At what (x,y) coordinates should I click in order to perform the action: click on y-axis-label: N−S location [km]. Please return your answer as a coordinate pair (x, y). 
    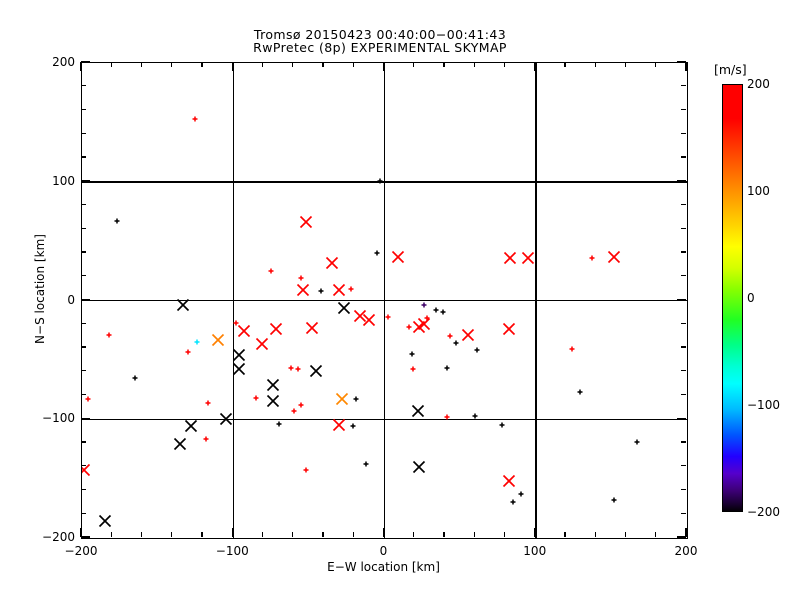
    Looking at the image, I should click on (40, 289).